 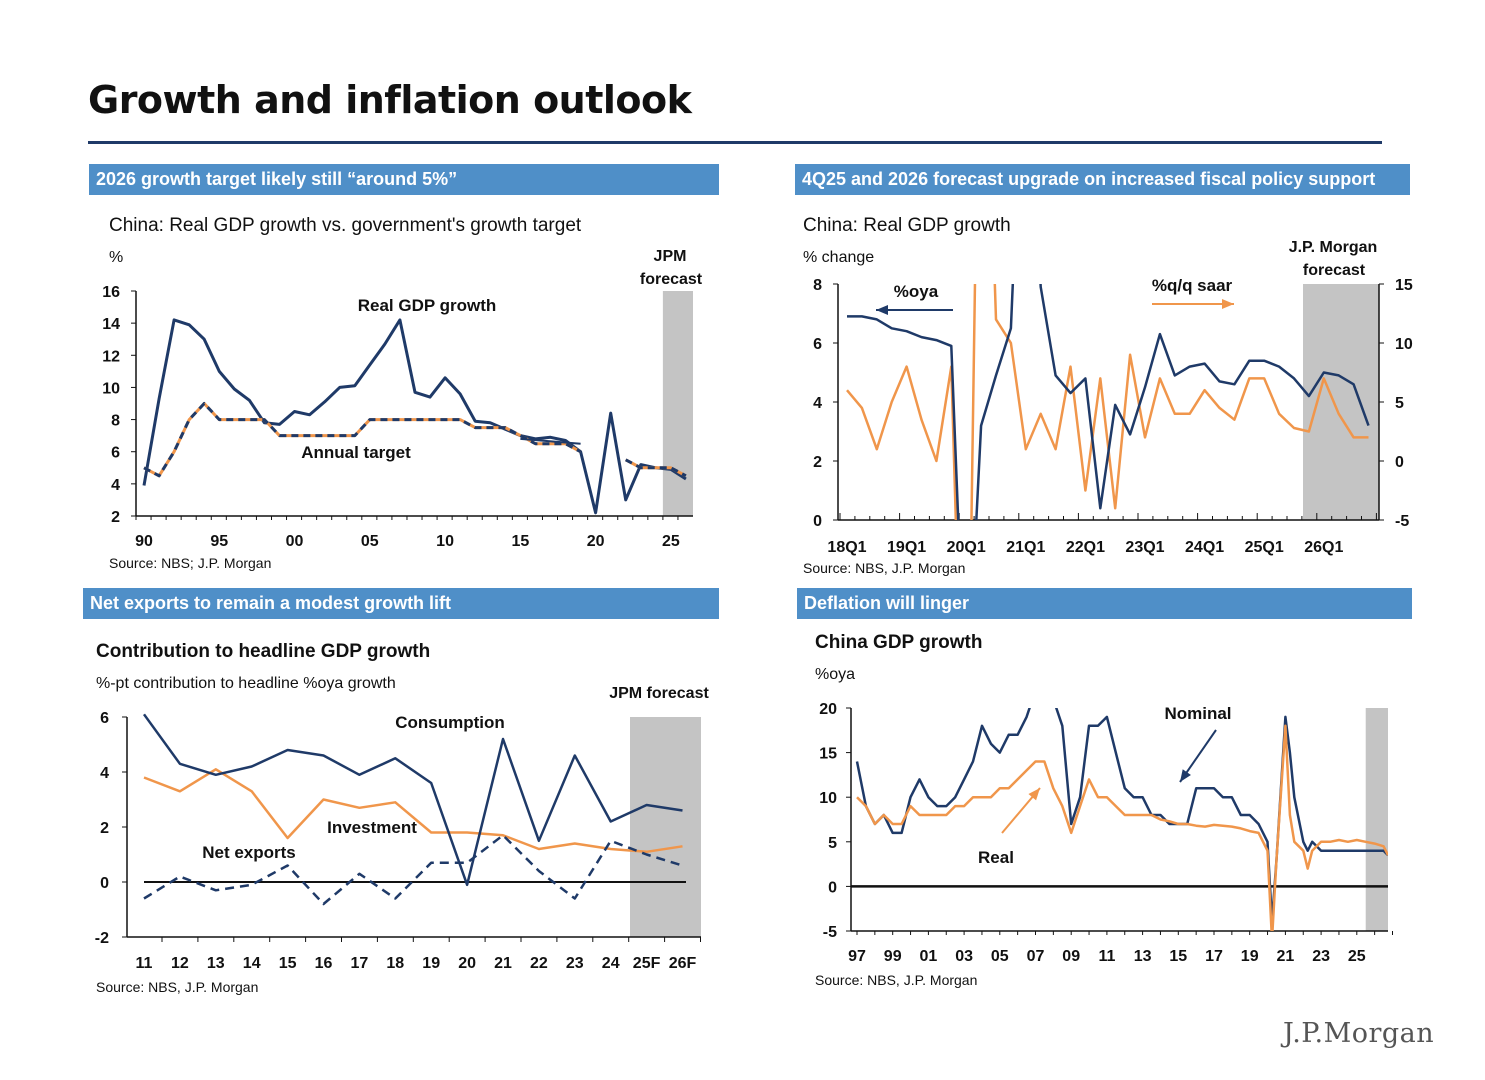 I want to click on chart3-source: Source: NBS, J.P. Morgan, so click(x=177, y=987).